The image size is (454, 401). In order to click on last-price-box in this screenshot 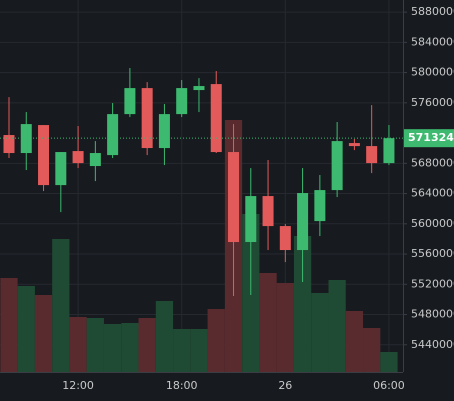, I will do `click(429, 138)`.